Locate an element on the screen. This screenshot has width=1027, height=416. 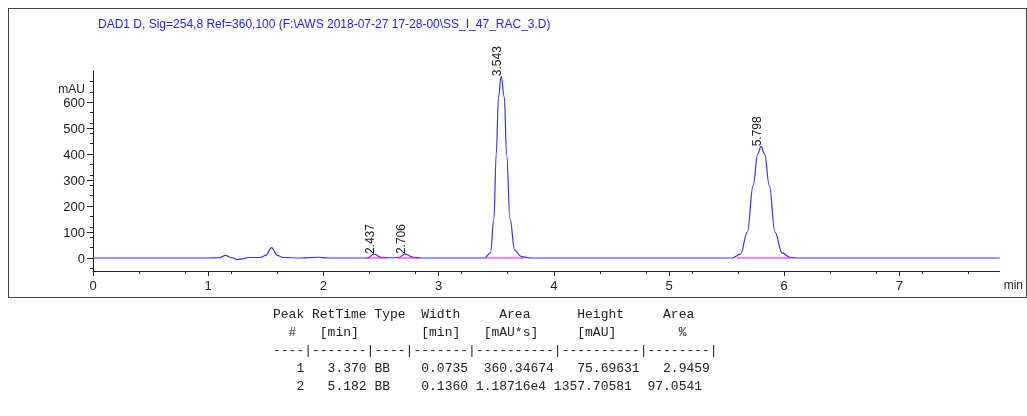
y-tick-label: 600 is located at coordinates (74, 102).